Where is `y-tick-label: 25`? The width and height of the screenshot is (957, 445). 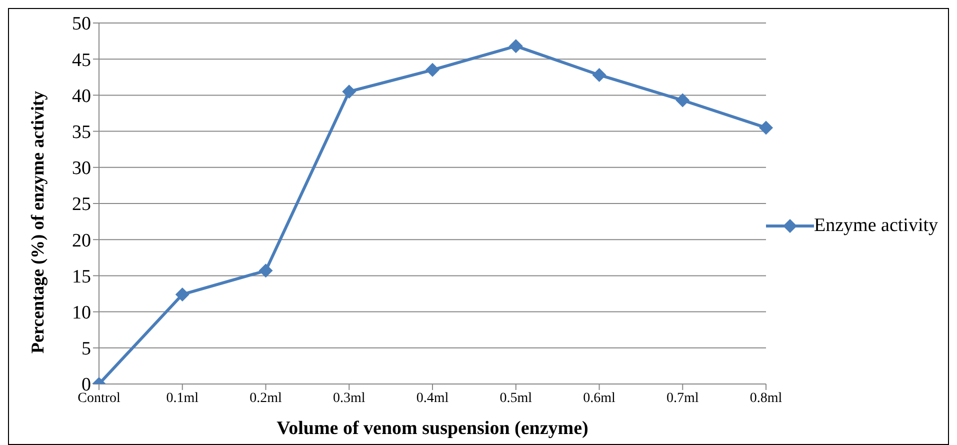 y-tick-label: 25 is located at coordinates (81, 205).